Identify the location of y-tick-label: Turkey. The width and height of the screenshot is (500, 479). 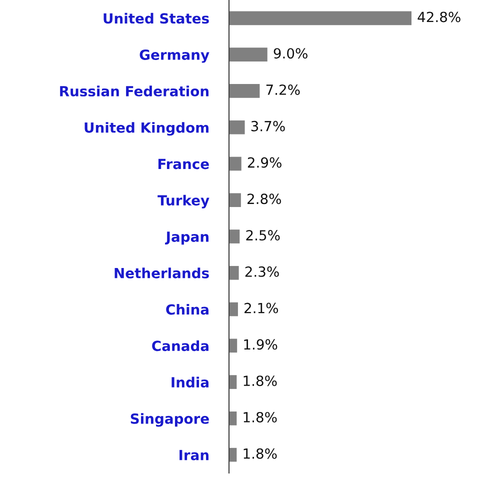
(184, 201).